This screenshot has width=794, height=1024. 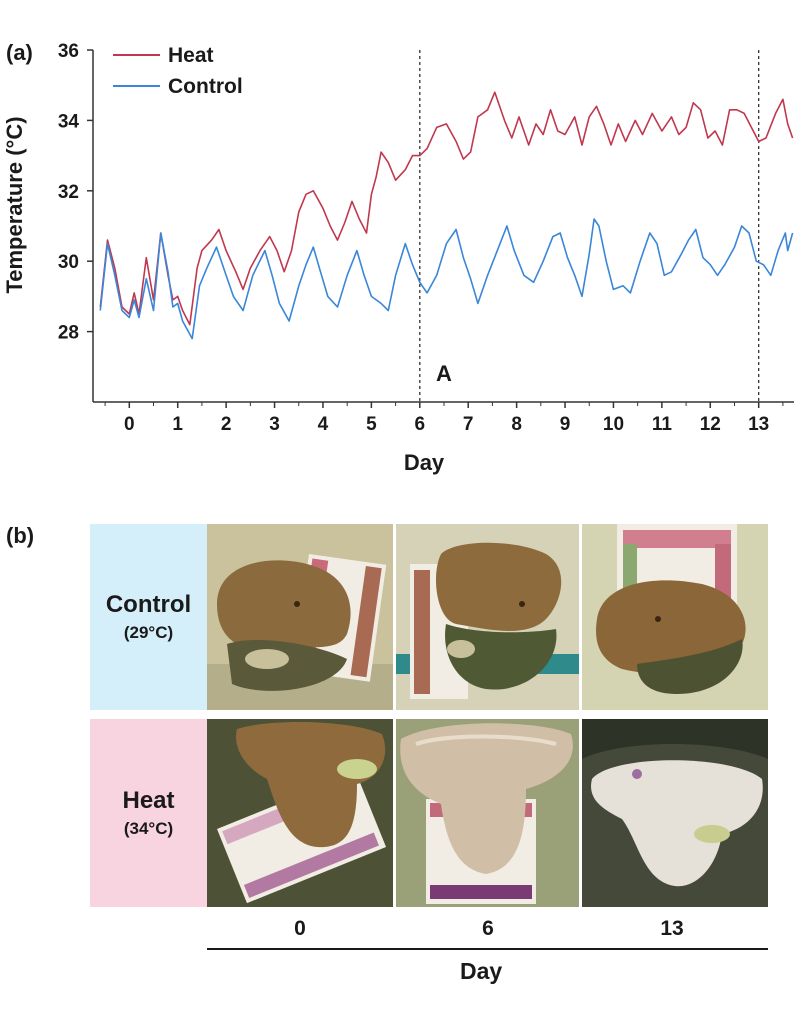 I want to click on y-axis-label: Temperature (°C), so click(x=14, y=204).